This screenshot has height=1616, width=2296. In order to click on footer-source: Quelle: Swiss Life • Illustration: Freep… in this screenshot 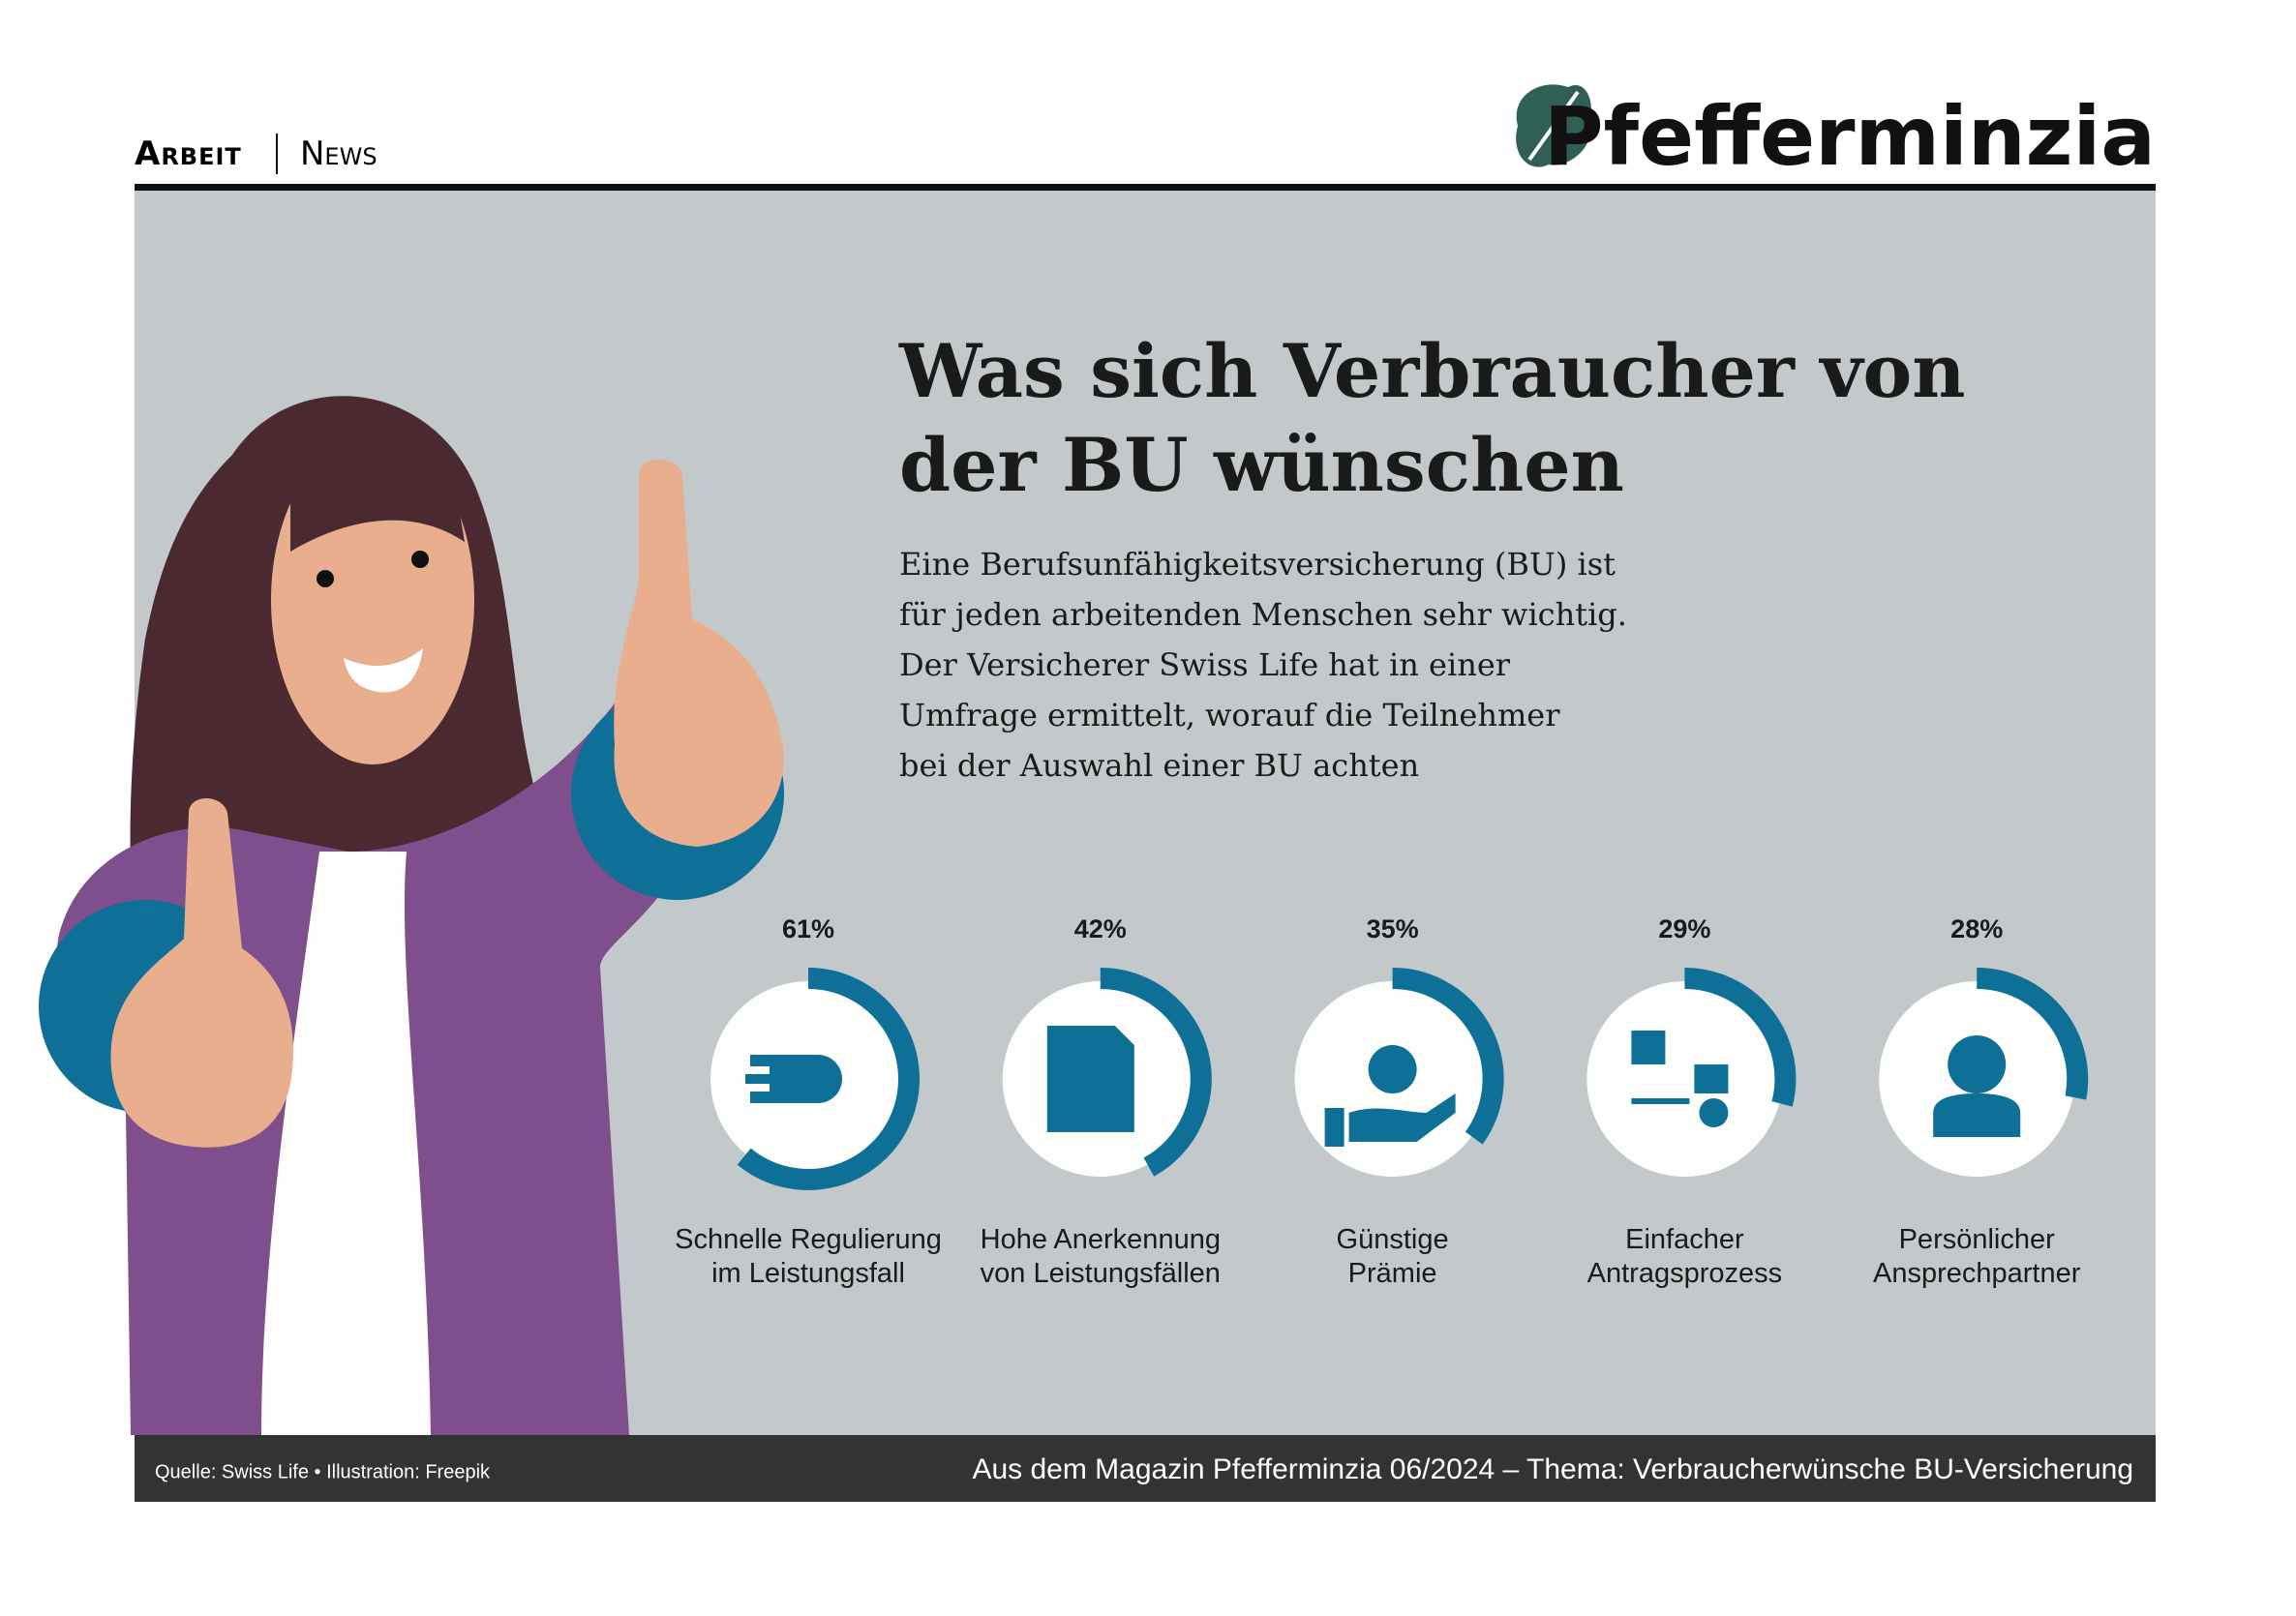, I will do `click(323, 1471)`.